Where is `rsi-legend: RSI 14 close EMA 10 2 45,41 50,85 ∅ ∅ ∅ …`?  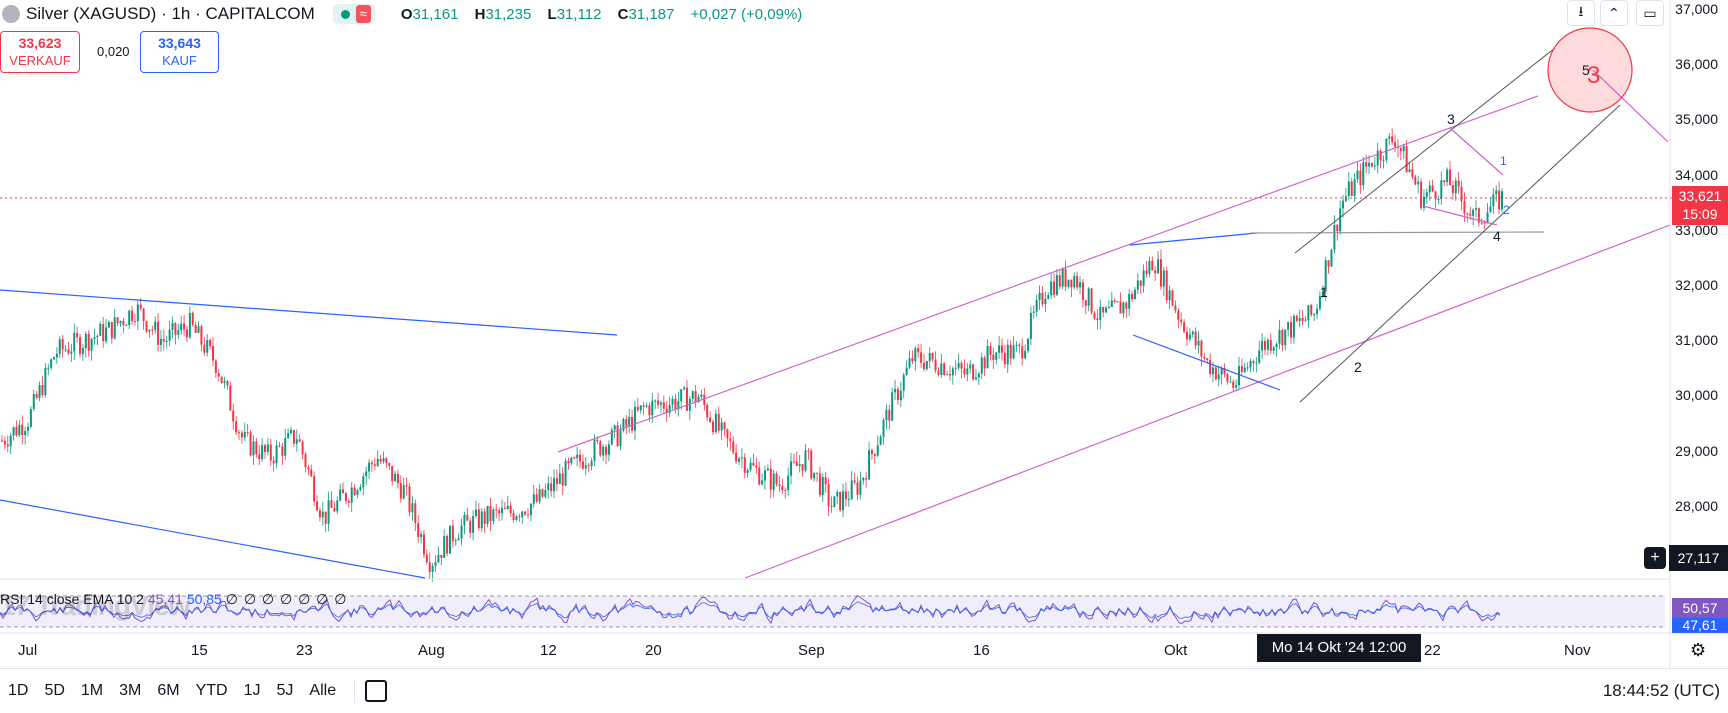
rsi-legend: RSI 14 close EMA 10 2 45,41 50,85 ∅ ∅ ∅ … is located at coordinates (174, 599).